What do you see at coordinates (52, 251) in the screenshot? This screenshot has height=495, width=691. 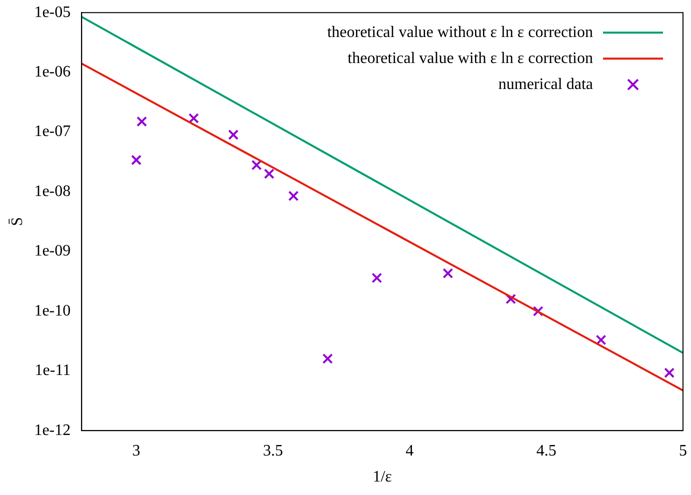 I see `y-tick-label: 1e-09` at bounding box center [52, 251].